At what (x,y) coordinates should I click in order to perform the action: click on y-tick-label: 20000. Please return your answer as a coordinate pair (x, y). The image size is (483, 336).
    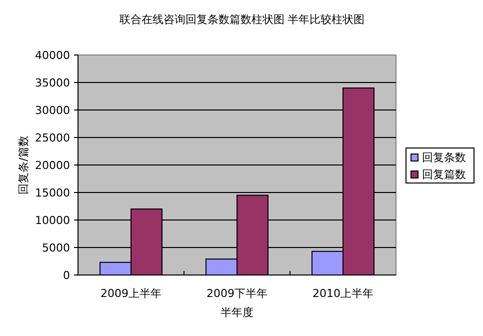
    Looking at the image, I should click on (52, 165).